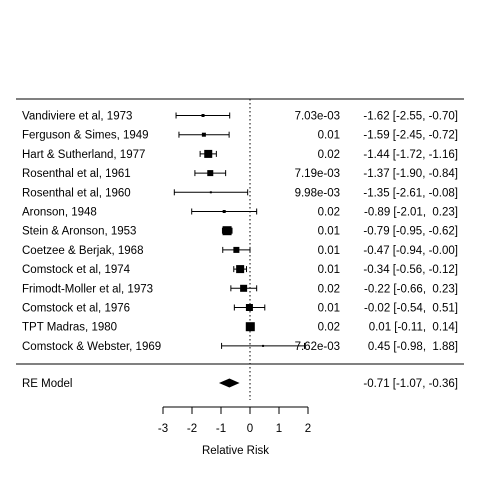  What do you see at coordinates (410, 384) in the screenshot?
I see `summary-ci: -0.71 [-1.07, -0.36]` at bounding box center [410, 384].